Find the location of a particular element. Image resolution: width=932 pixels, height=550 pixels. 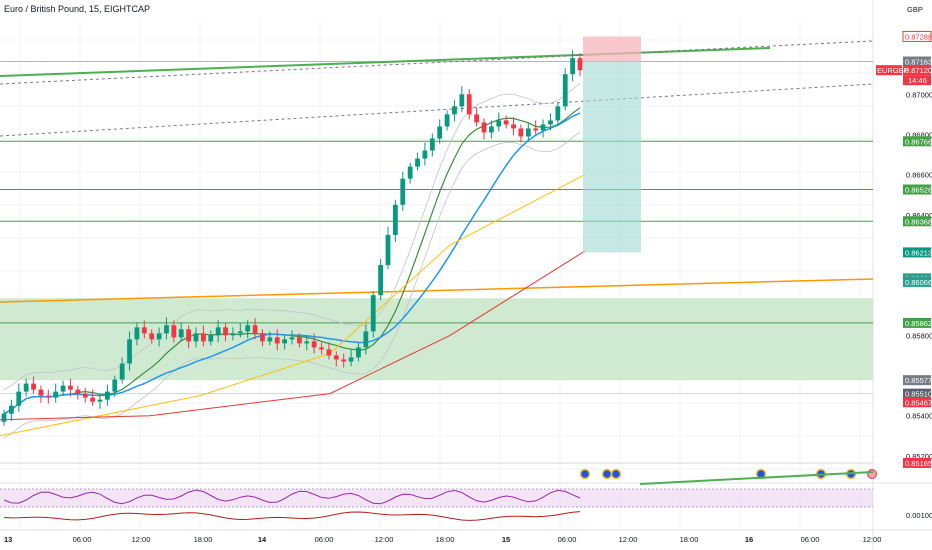

target-zone is located at coordinates (612, 157).